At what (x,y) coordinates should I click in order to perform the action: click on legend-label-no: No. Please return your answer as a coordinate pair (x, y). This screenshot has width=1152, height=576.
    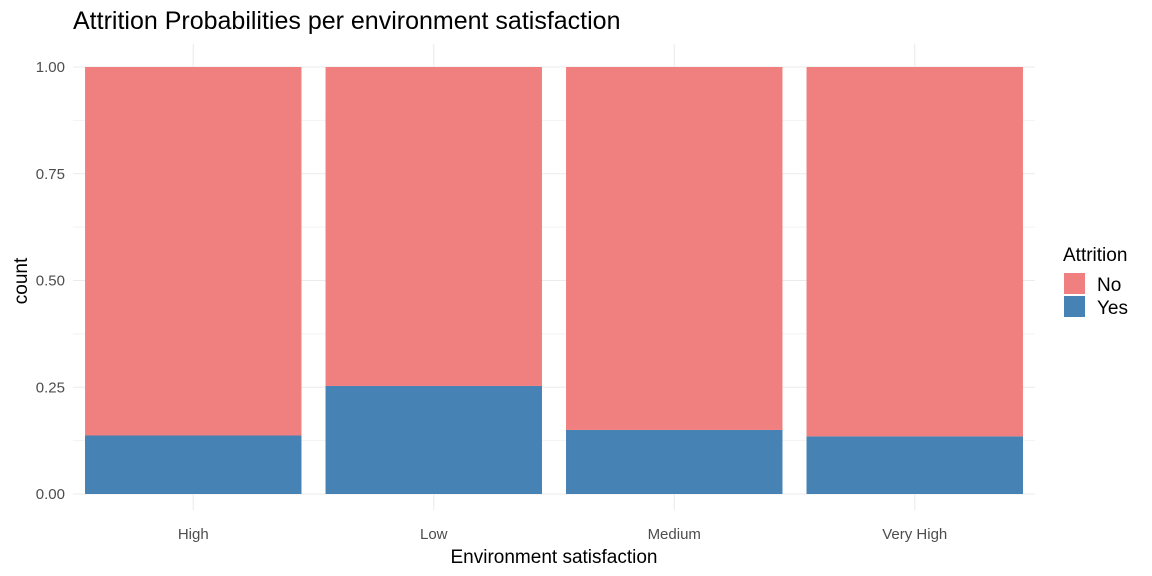
    Looking at the image, I should click on (1109, 285).